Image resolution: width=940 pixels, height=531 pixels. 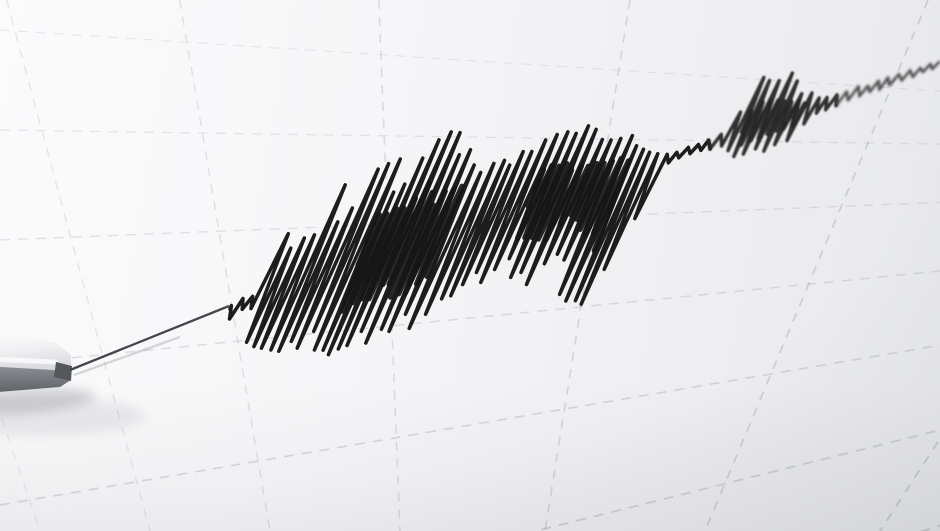 I want to click on pen-shadow-core, so click(x=47, y=401).